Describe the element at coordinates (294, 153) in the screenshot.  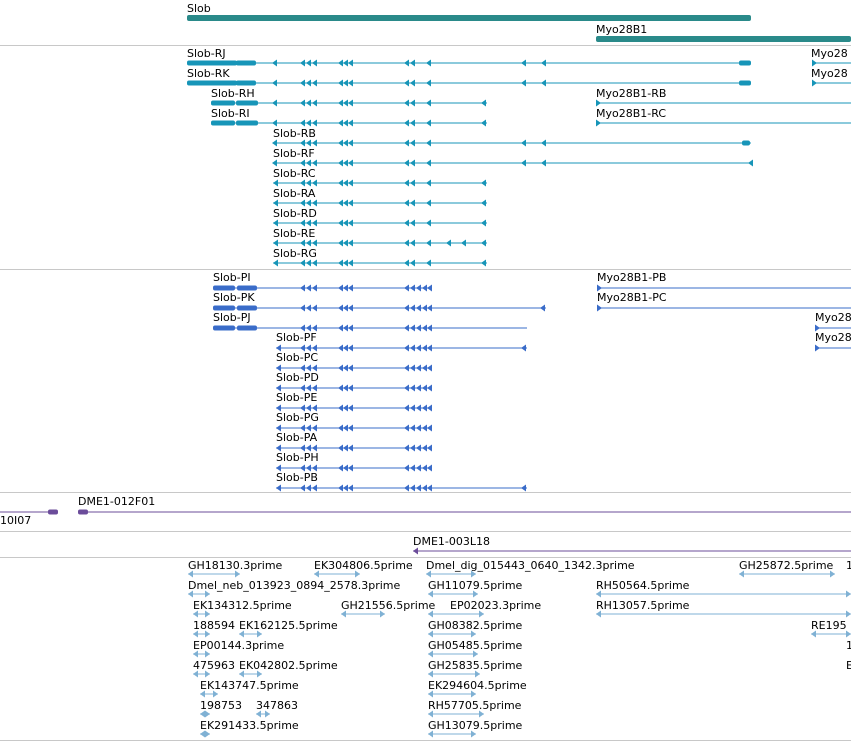
I see `transcript-label-slob-rf: Slob-RF` at that location.